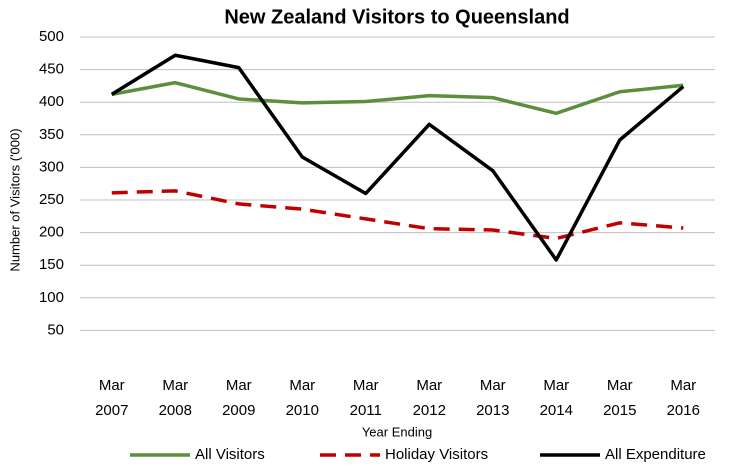 The image size is (730, 466). What do you see at coordinates (396, 17) in the screenshot?
I see `chart-title: New Zealand Visitors to Queensland` at bounding box center [396, 17].